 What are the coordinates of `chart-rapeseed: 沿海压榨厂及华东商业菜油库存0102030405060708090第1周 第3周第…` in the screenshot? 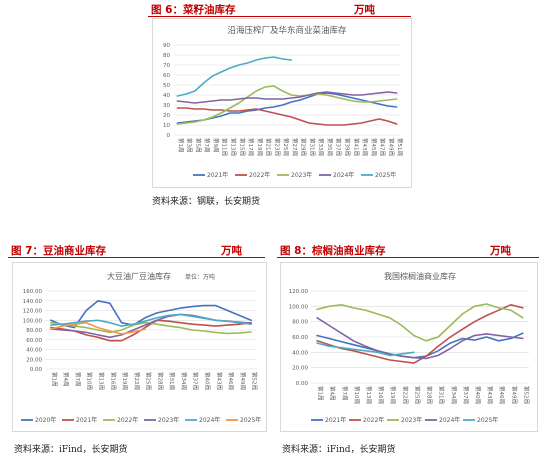 It's located at (283, 102).